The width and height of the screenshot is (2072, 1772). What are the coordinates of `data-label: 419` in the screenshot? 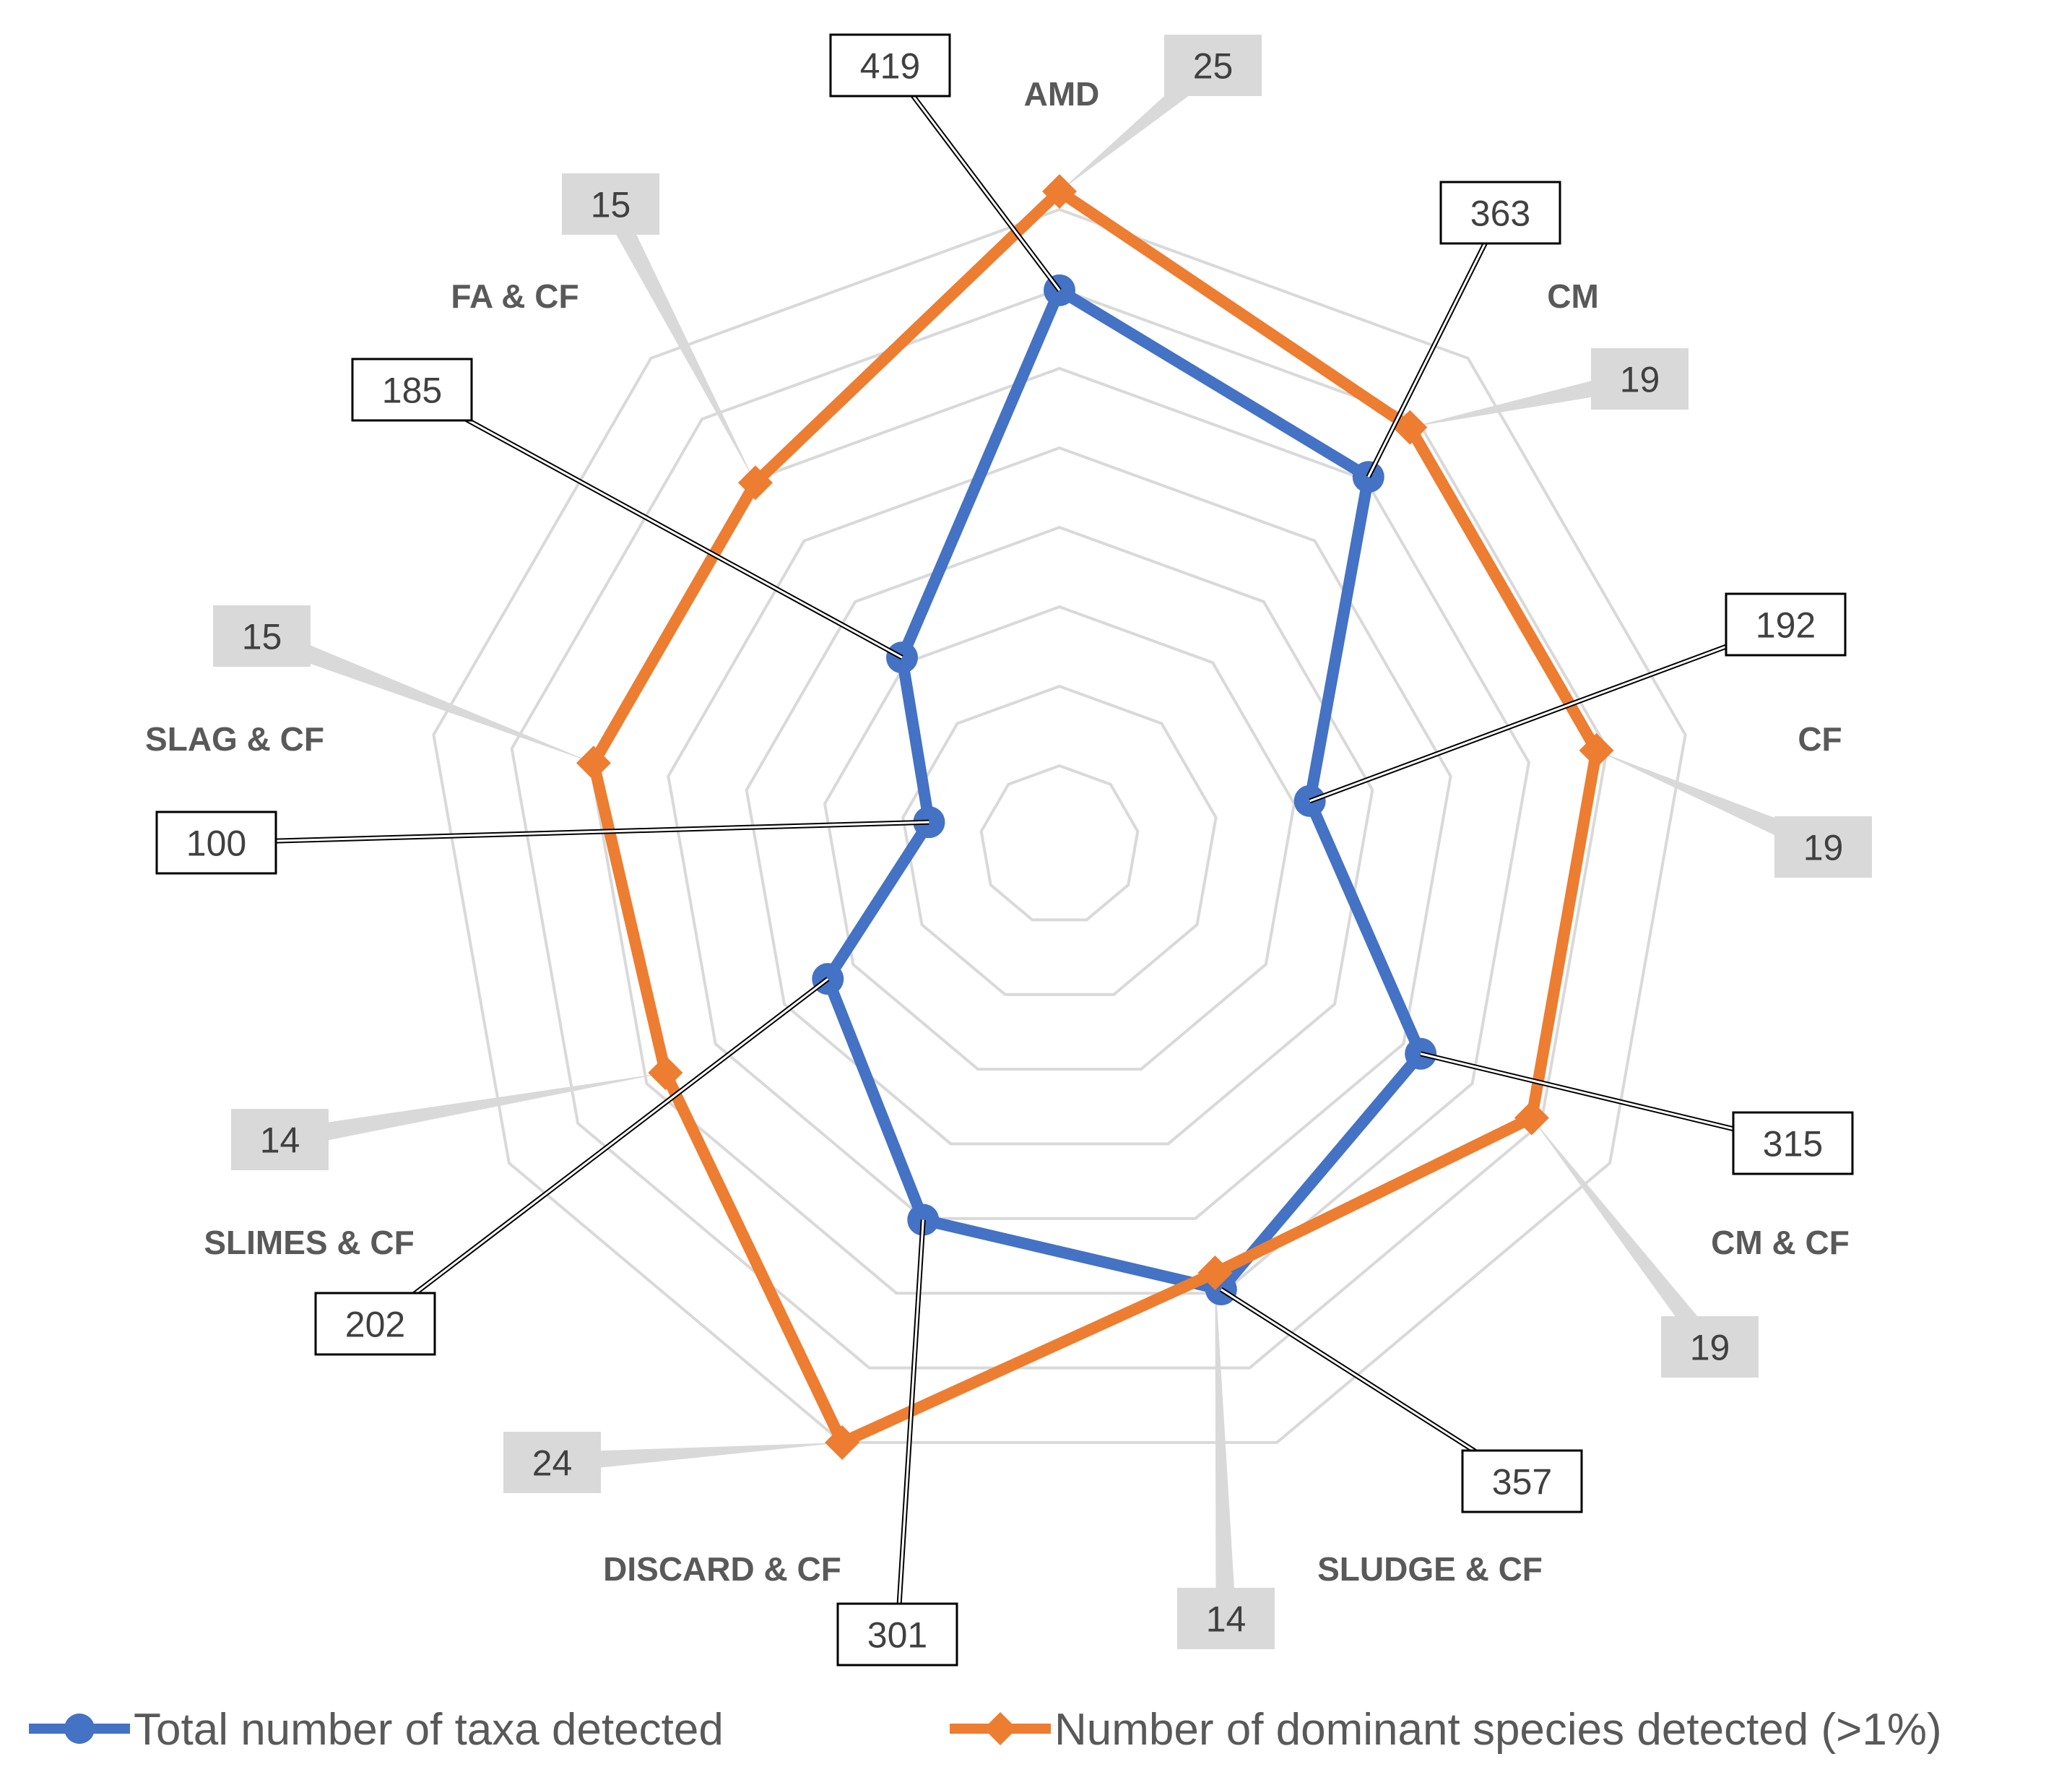 It's located at (890, 66).